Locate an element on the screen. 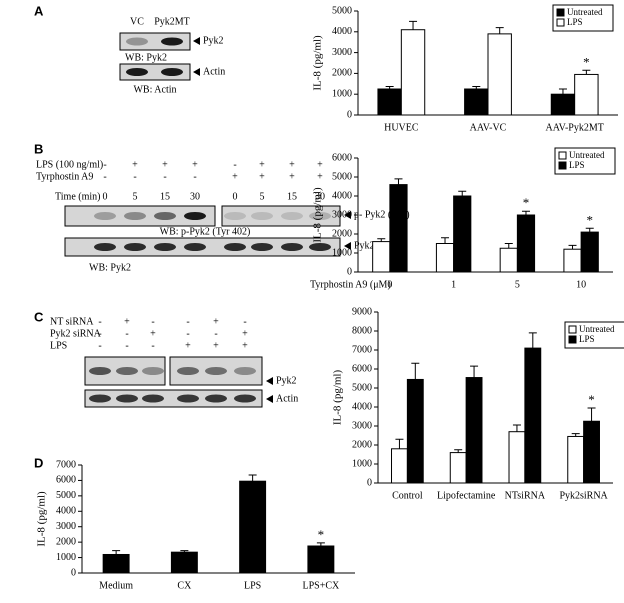  time-value: 0 is located at coordinates (235, 196).